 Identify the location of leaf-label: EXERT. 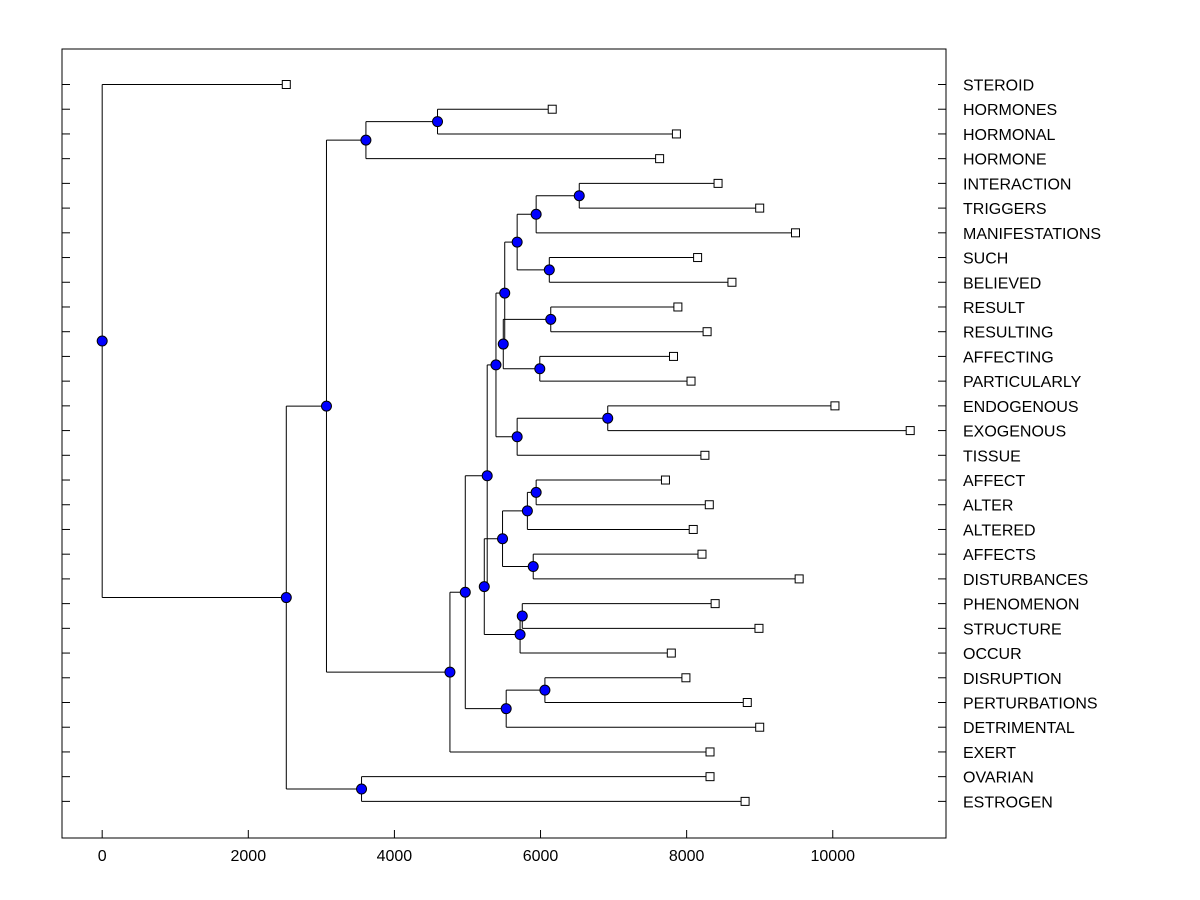
(989, 753).